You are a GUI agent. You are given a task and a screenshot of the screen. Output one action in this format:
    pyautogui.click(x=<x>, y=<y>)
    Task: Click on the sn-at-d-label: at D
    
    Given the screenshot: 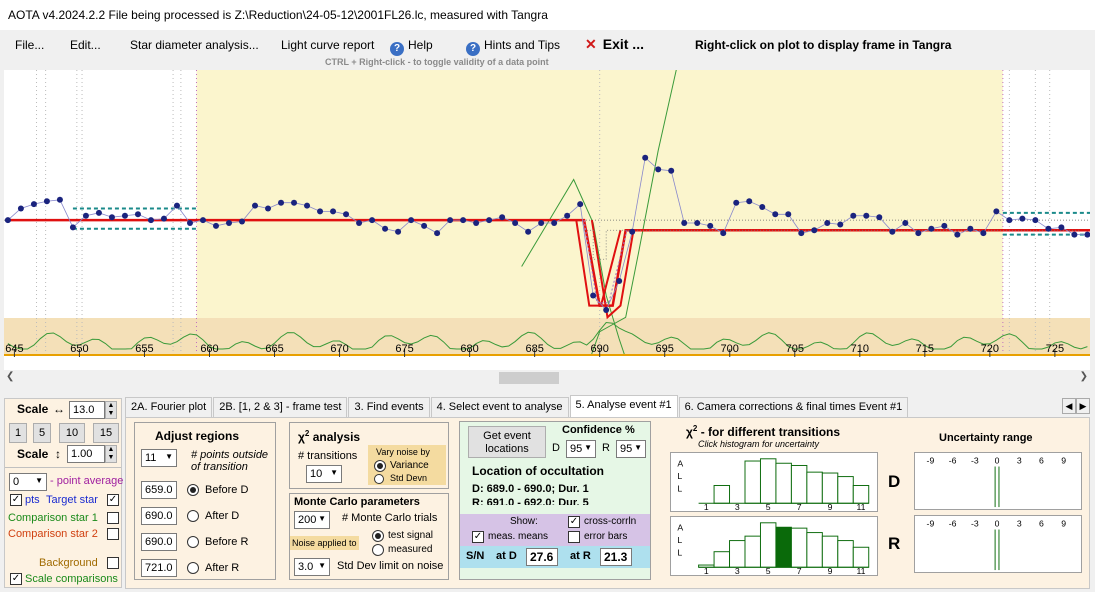 What is the action you would take?
    pyautogui.click(x=506, y=556)
    